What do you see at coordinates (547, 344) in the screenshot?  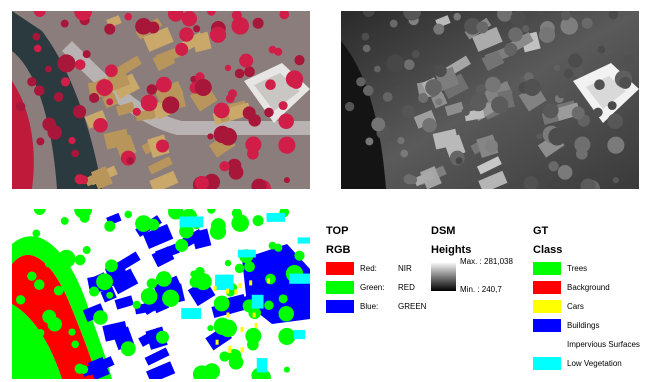 I see `swatch-impervious-surfaces` at bounding box center [547, 344].